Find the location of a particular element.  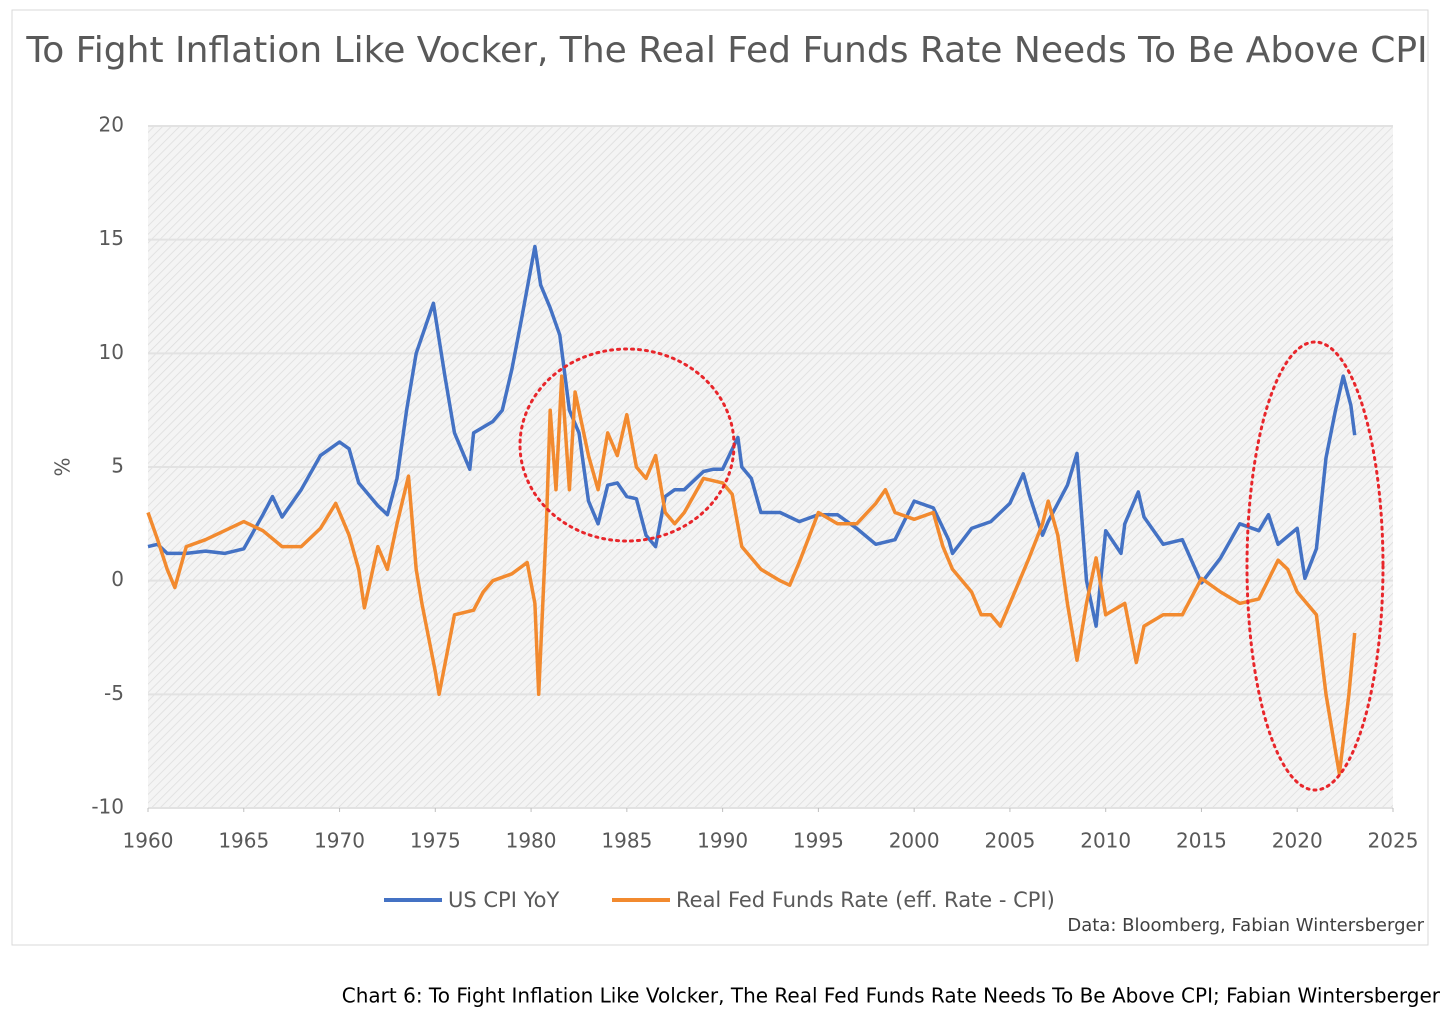

y-tick-label: -10 is located at coordinates (107, 807).